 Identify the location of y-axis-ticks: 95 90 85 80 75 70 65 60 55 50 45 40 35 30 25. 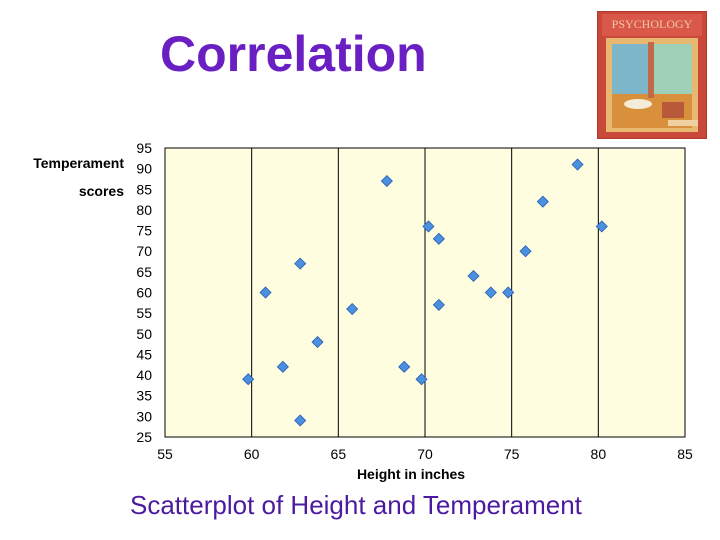
(144, 292).